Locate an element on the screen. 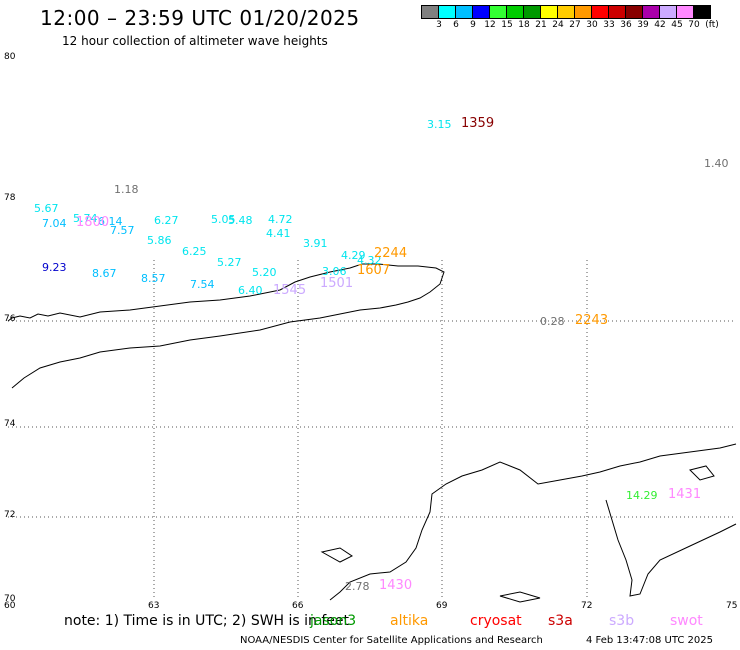  pass-time-label: 1607 is located at coordinates (374, 270).